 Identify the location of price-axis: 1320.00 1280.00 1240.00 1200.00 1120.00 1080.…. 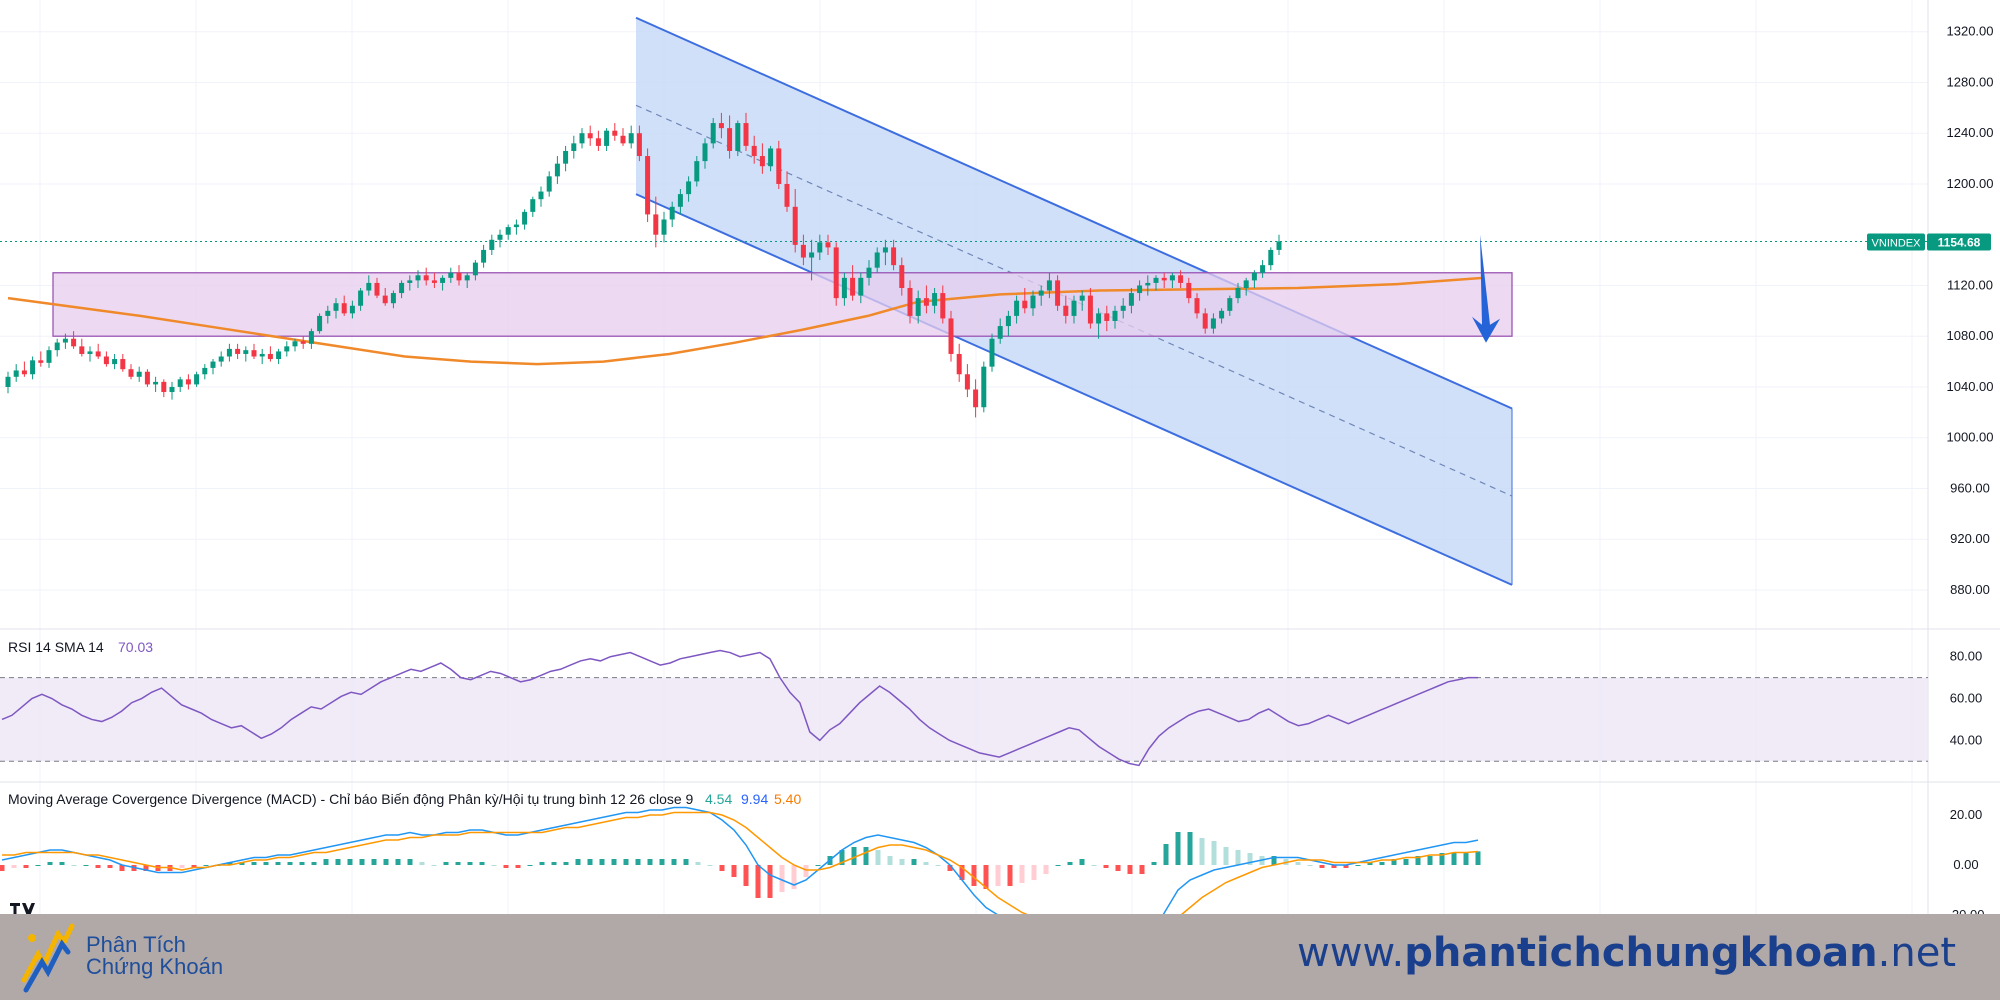
(1970, 310).